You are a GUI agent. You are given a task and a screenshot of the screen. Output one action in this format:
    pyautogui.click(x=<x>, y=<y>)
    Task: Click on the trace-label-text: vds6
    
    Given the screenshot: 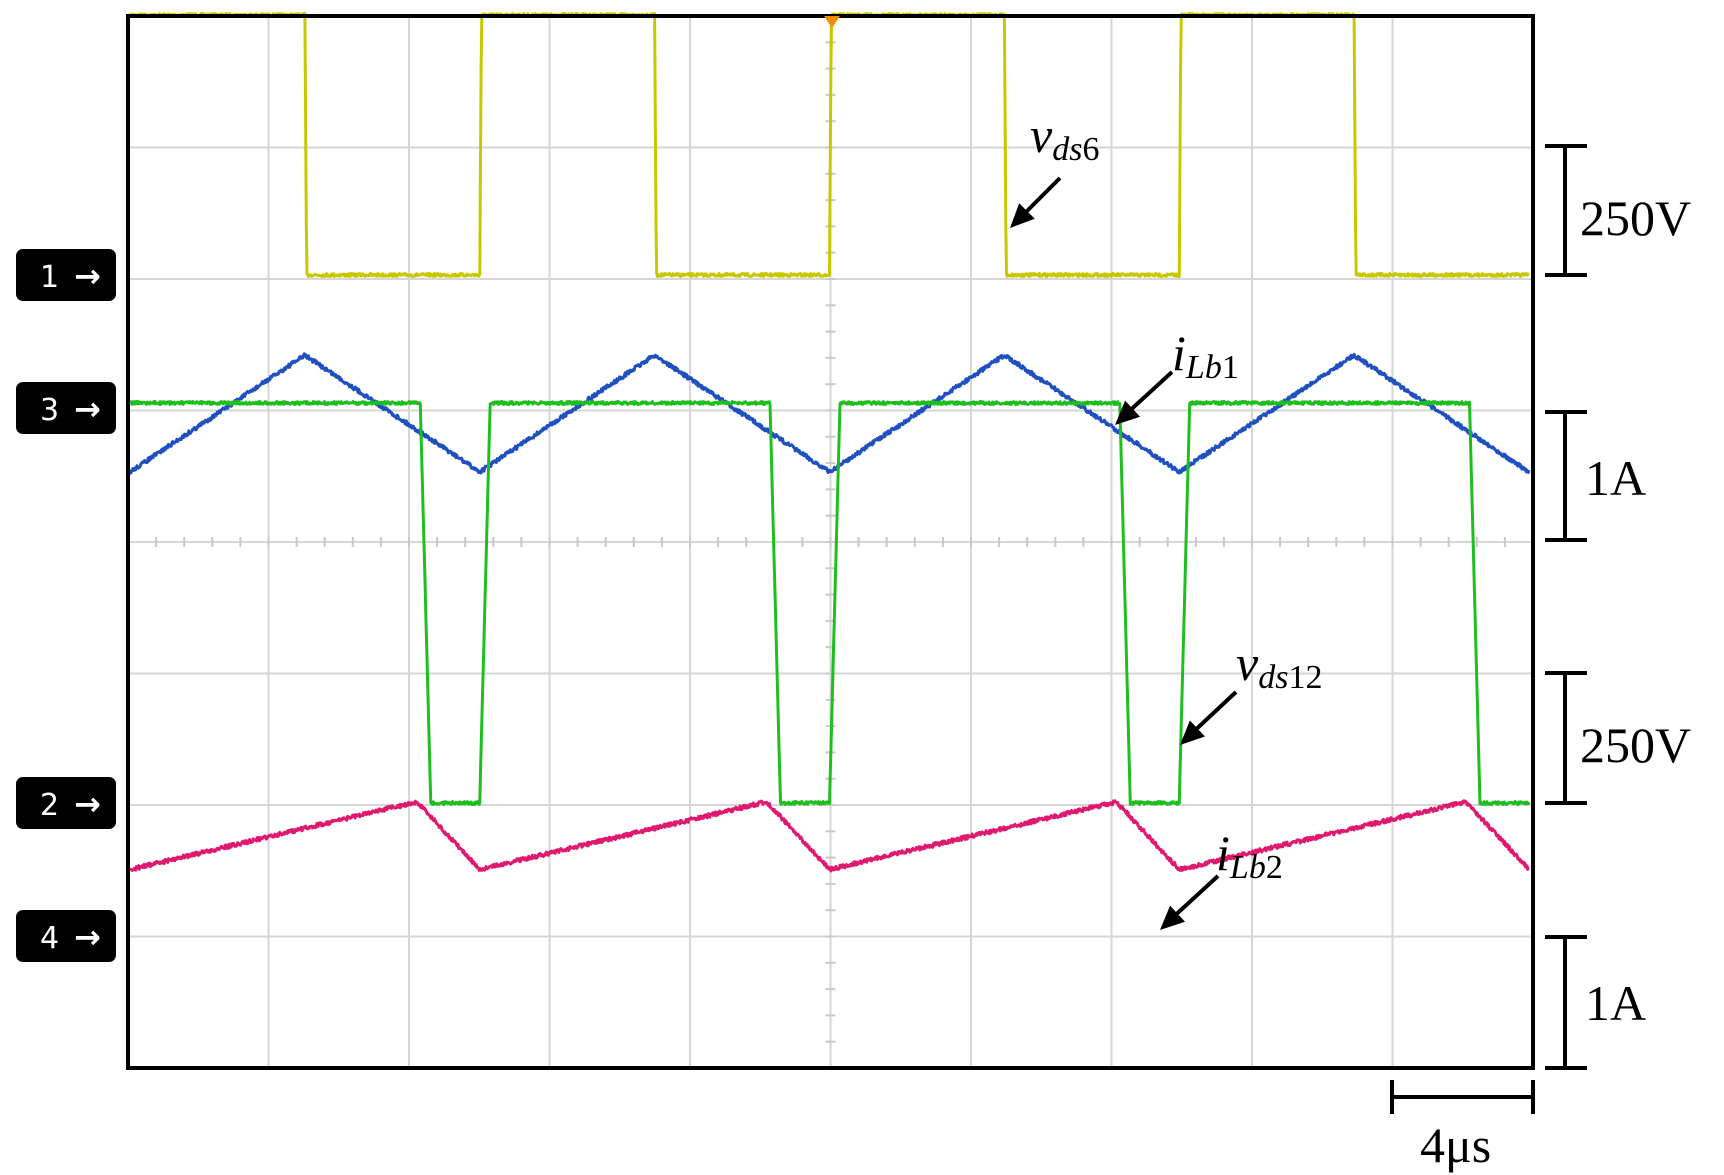 What is the action you would take?
    pyautogui.click(x=1064, y=137)
    